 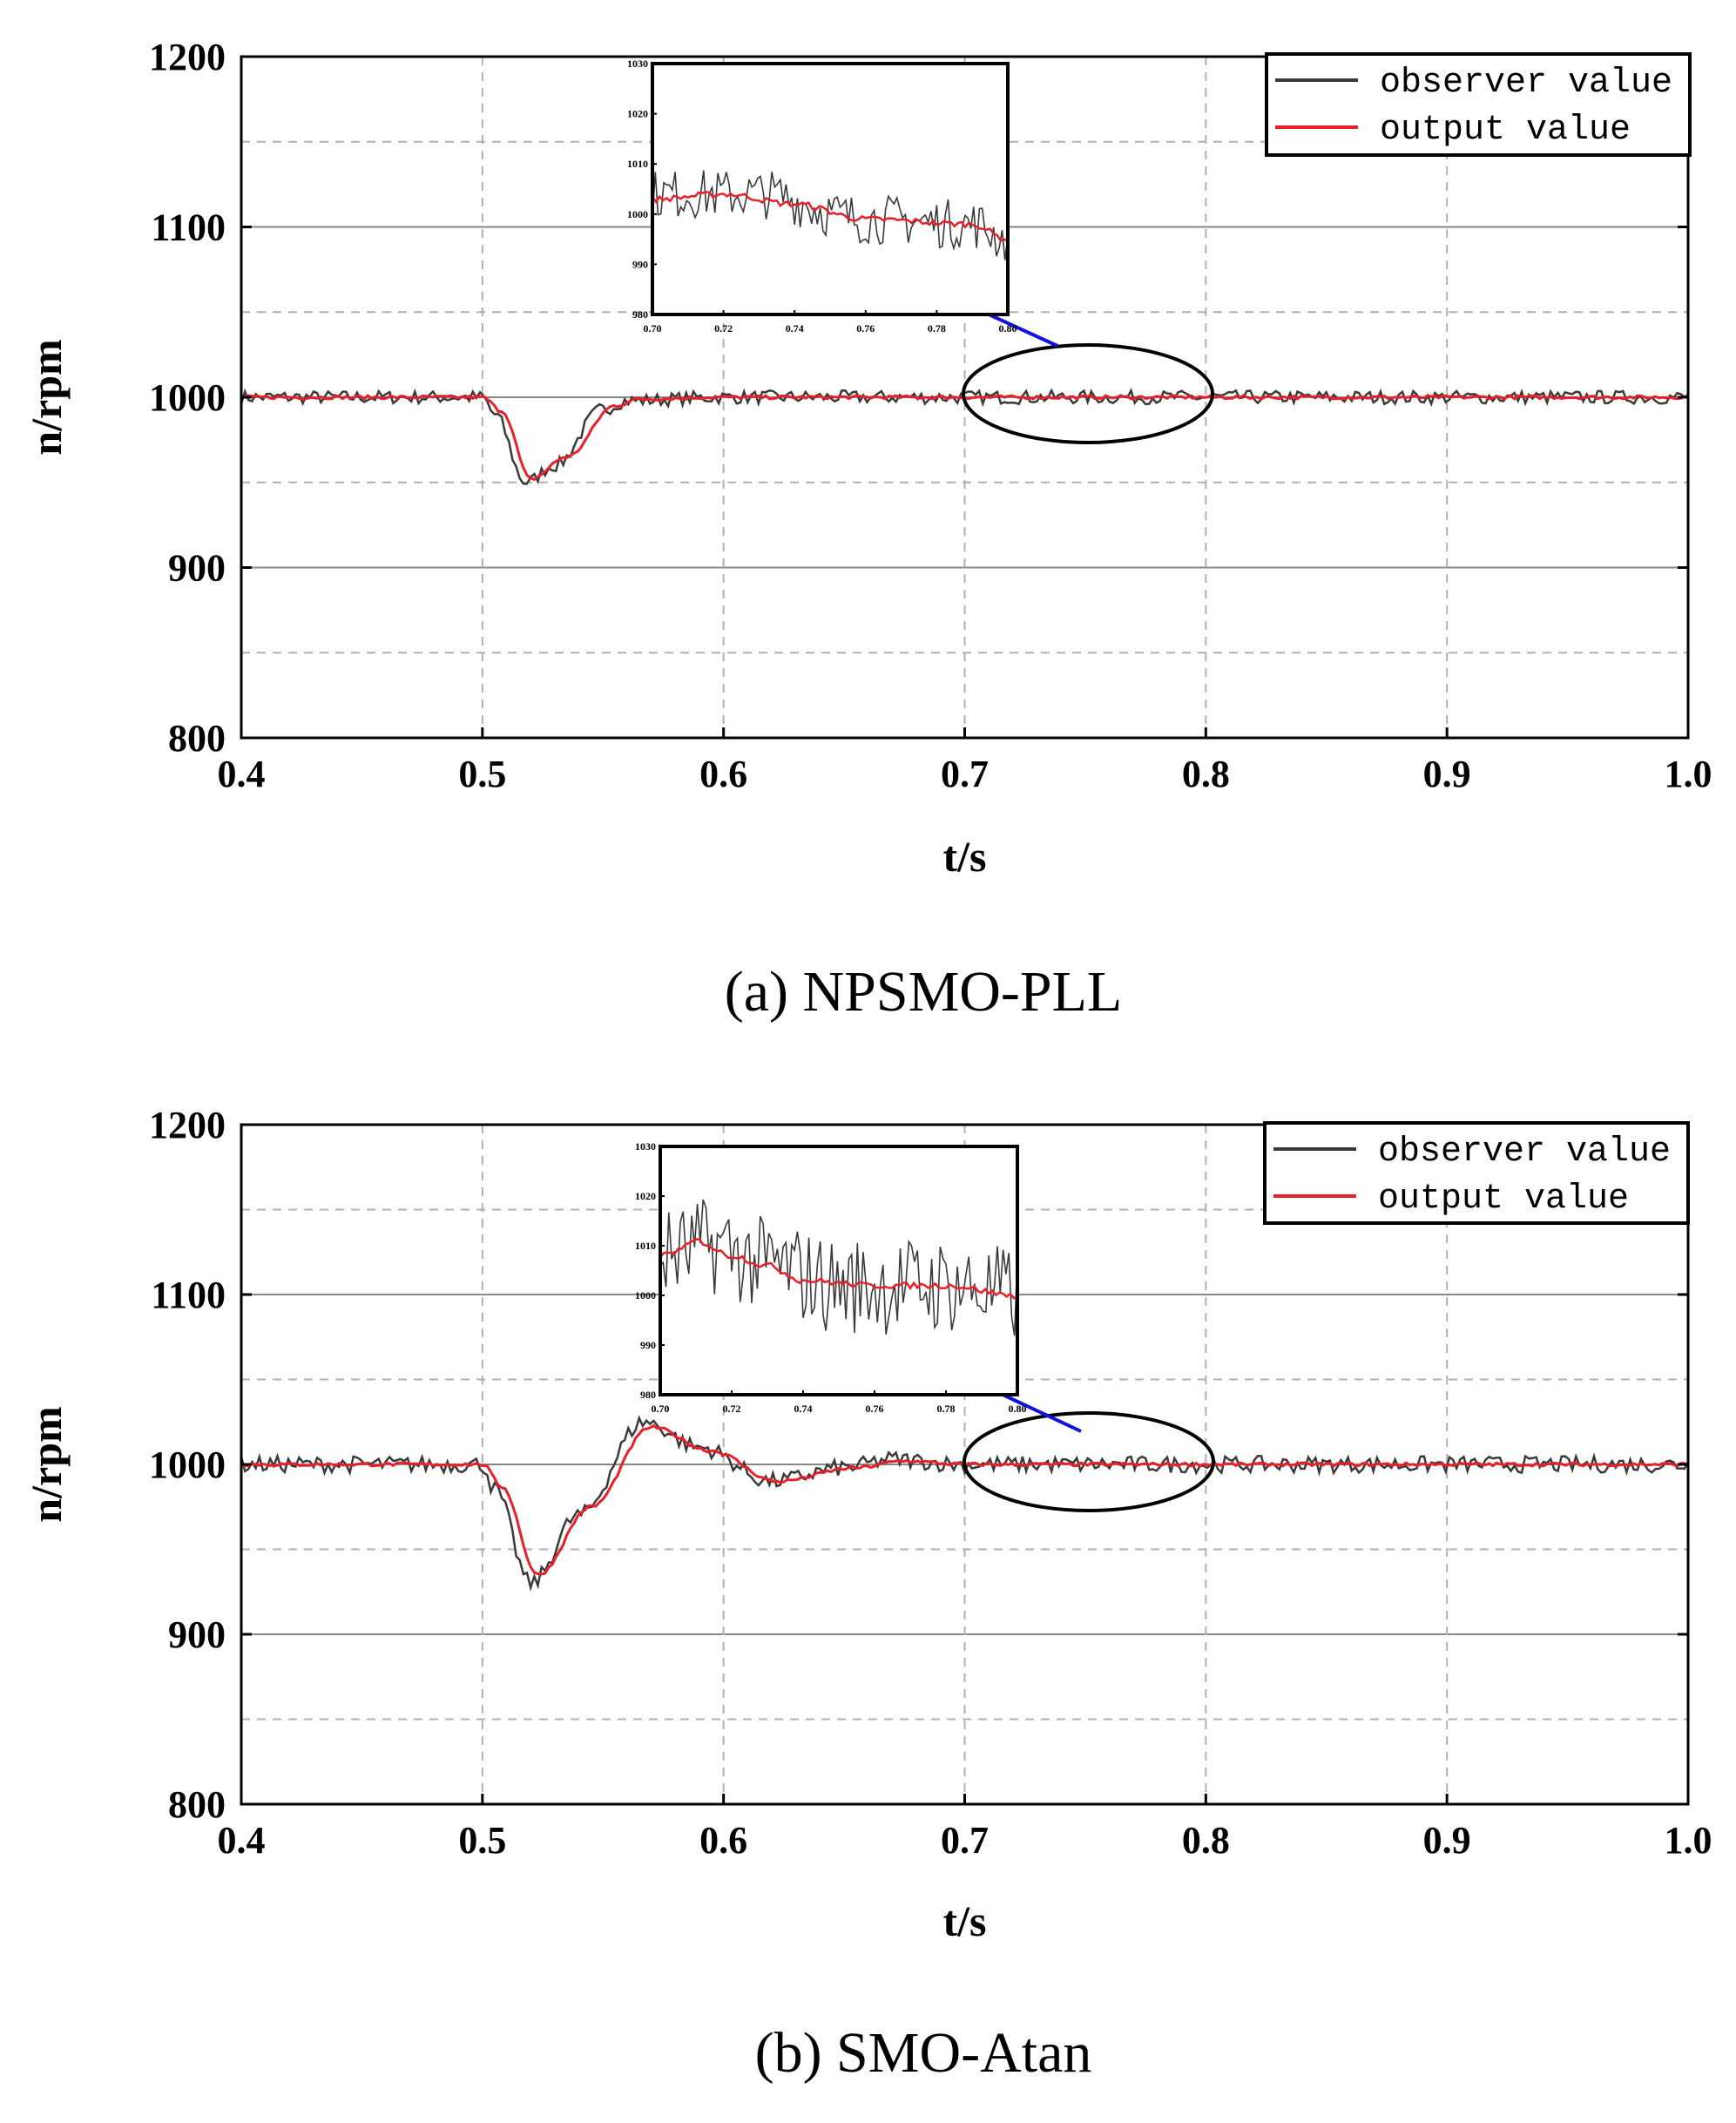 What do you see at coordinates (924, 992) in the screenshot?
I see `figure-caption: (a) NPSMO-PLL` at bounding box center [924, 992].